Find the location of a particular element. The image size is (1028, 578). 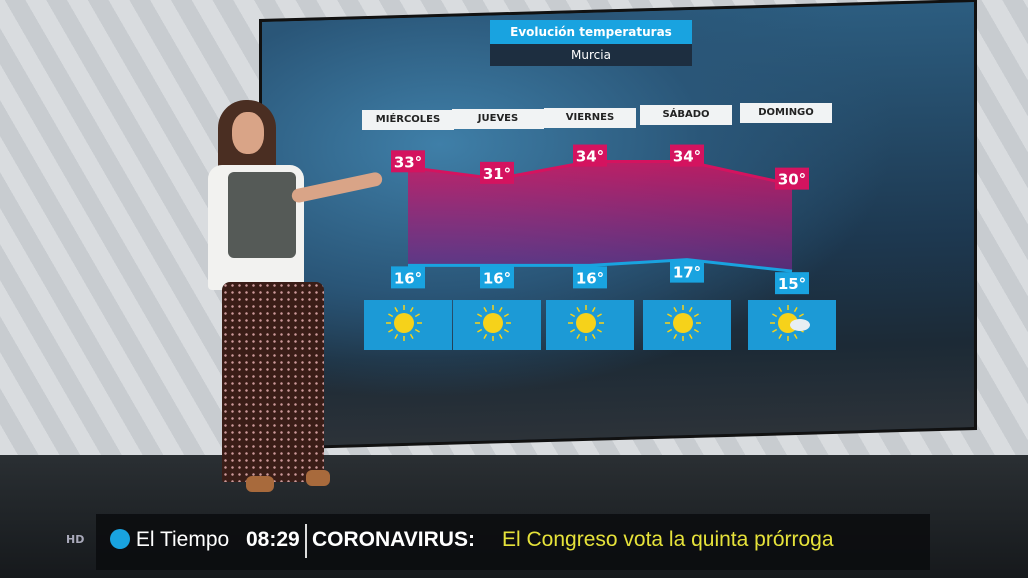

day-label: DOMINGO is located at coordinates (786, 113).